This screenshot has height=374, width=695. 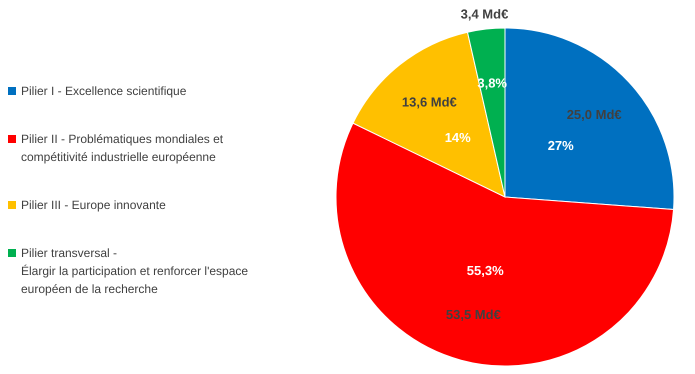 I want to click on legend-label: Pilier II - Problématiques mondiales et compétitivité industrielle européenne, so click(x=122, y=148).